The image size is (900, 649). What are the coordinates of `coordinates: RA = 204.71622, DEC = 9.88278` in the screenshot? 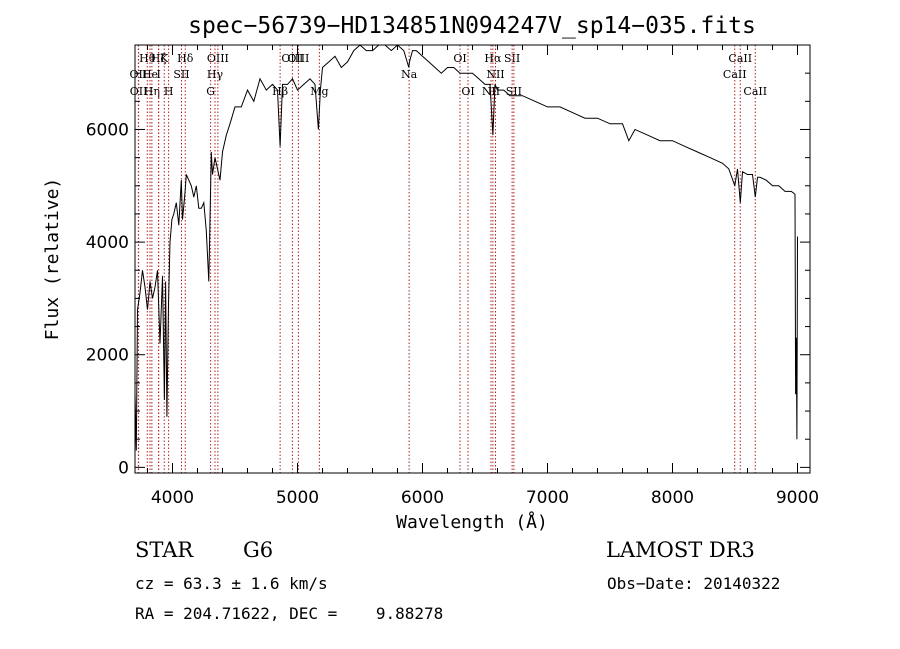 It's located at (289, 613).